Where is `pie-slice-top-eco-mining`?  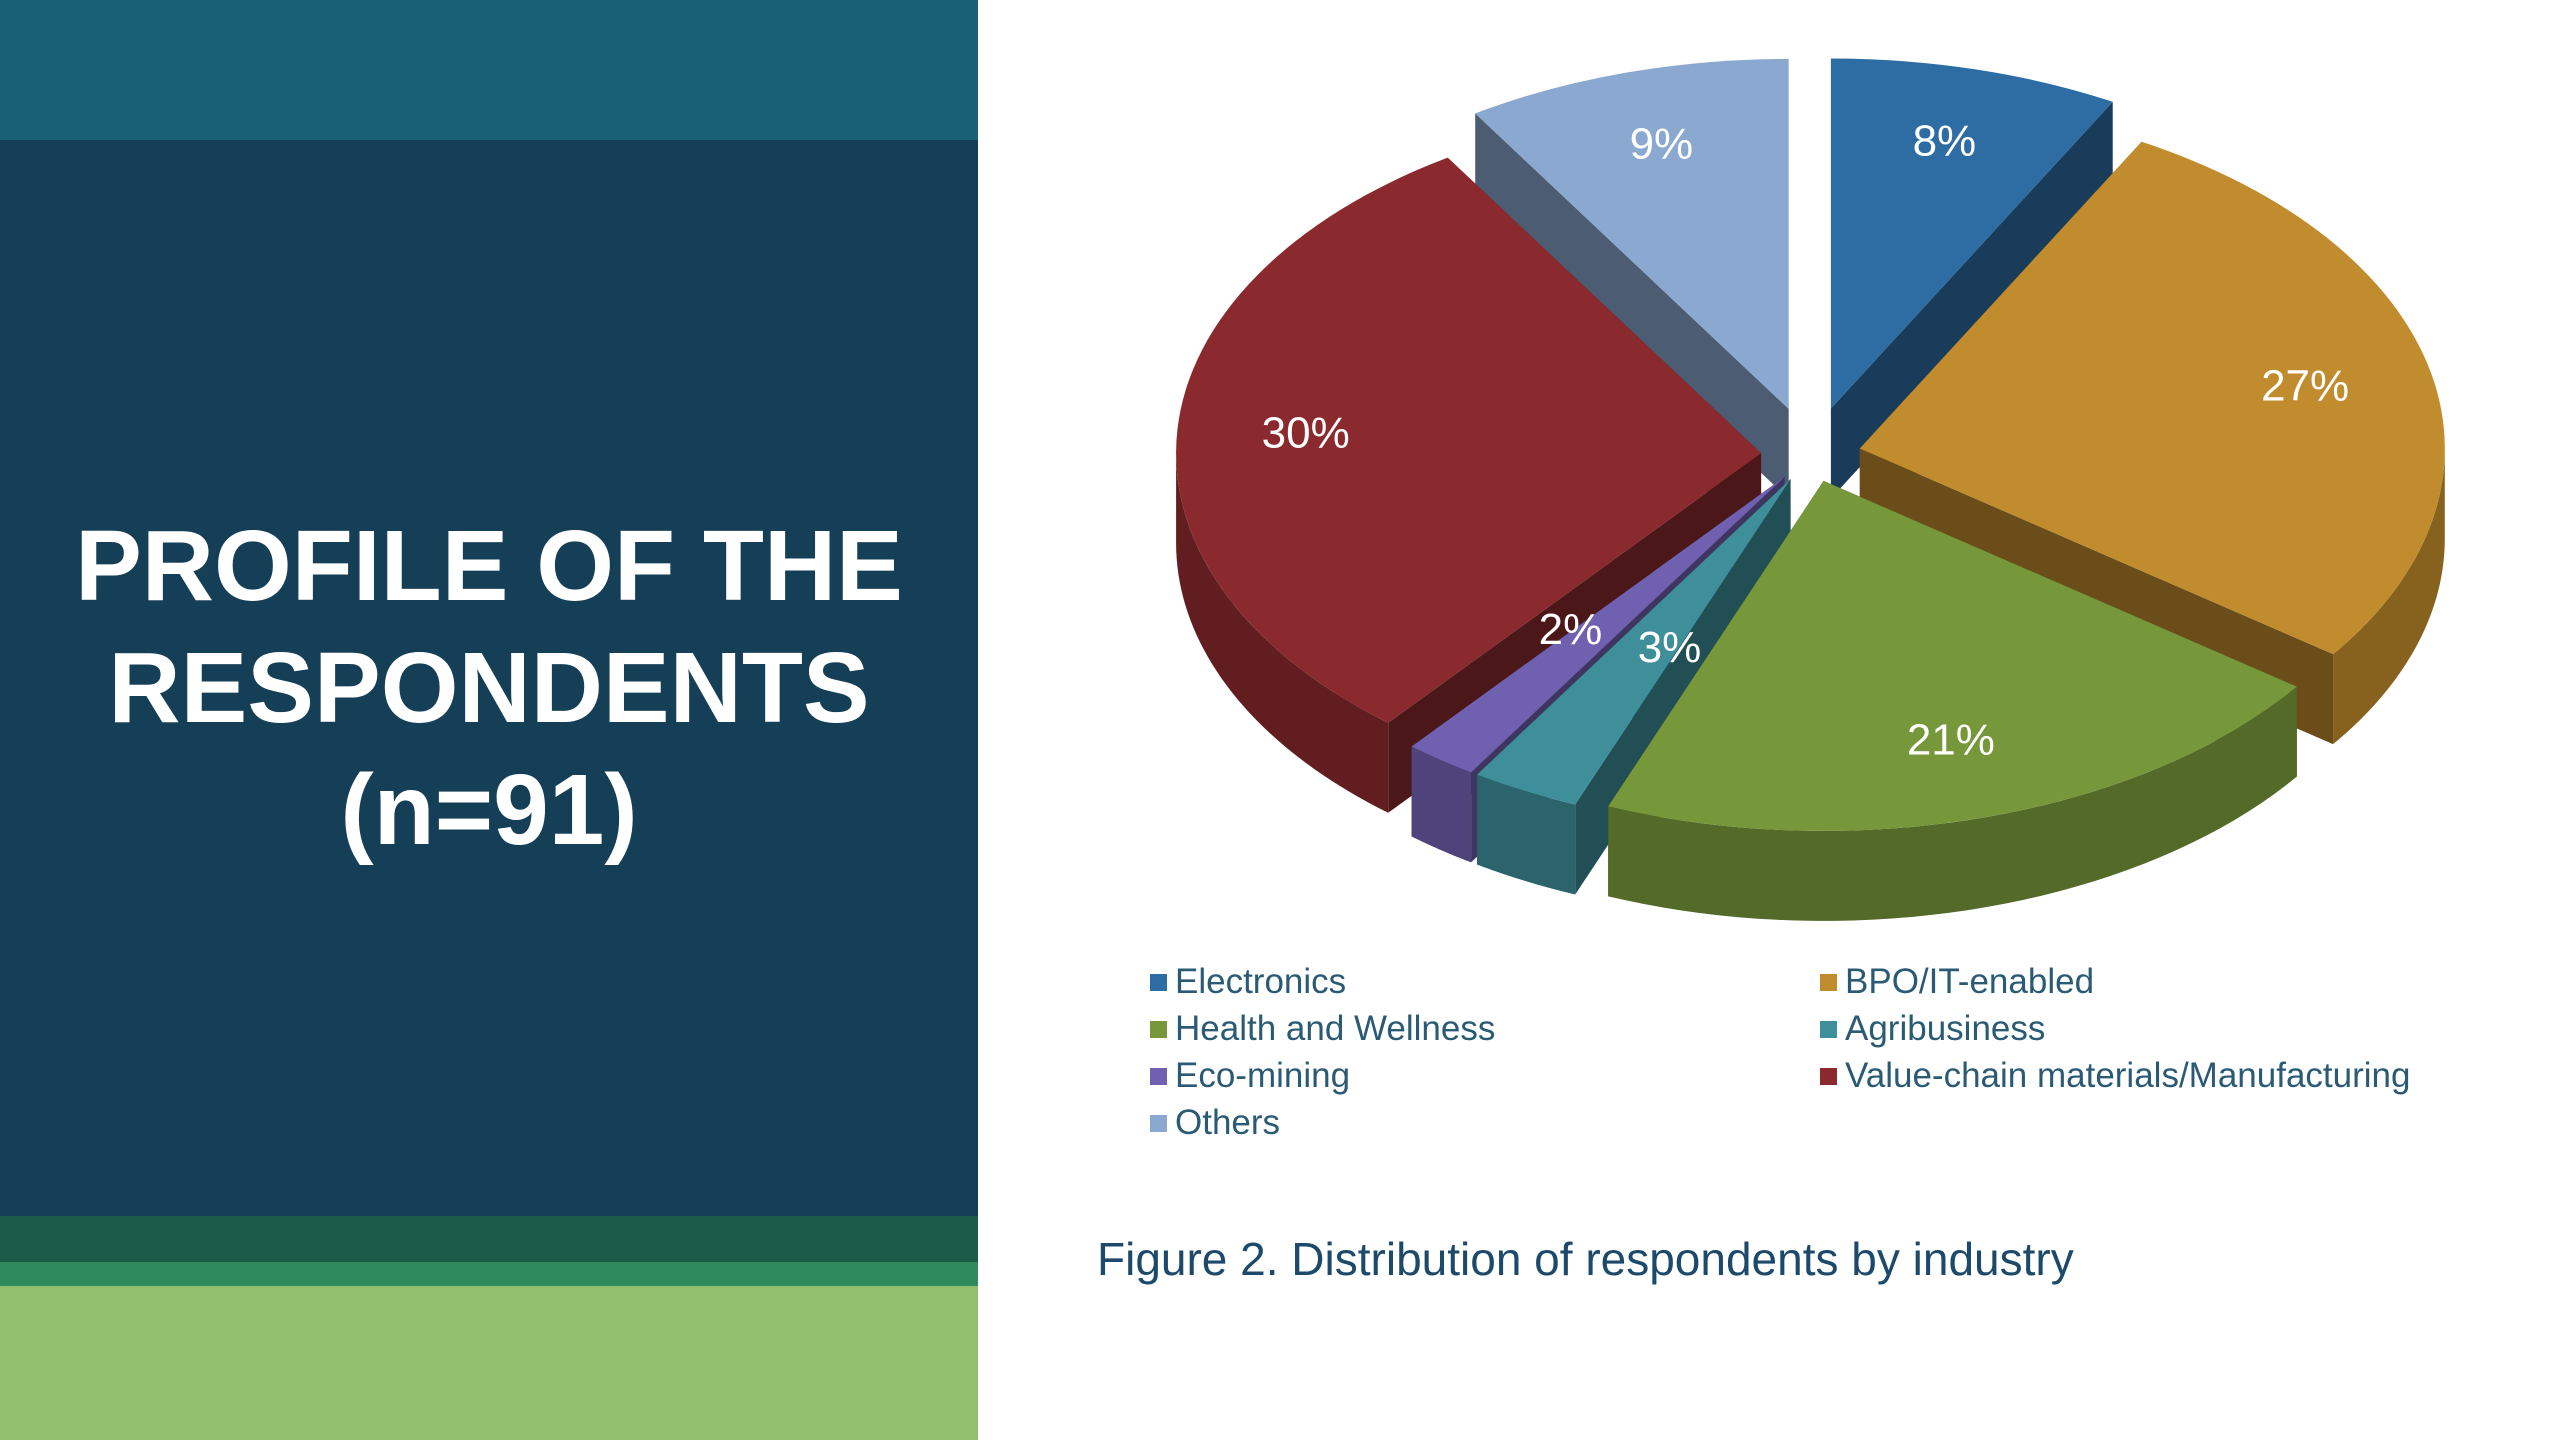 pie-slice-top-eco-mining is located at coordinates (1598, 624).